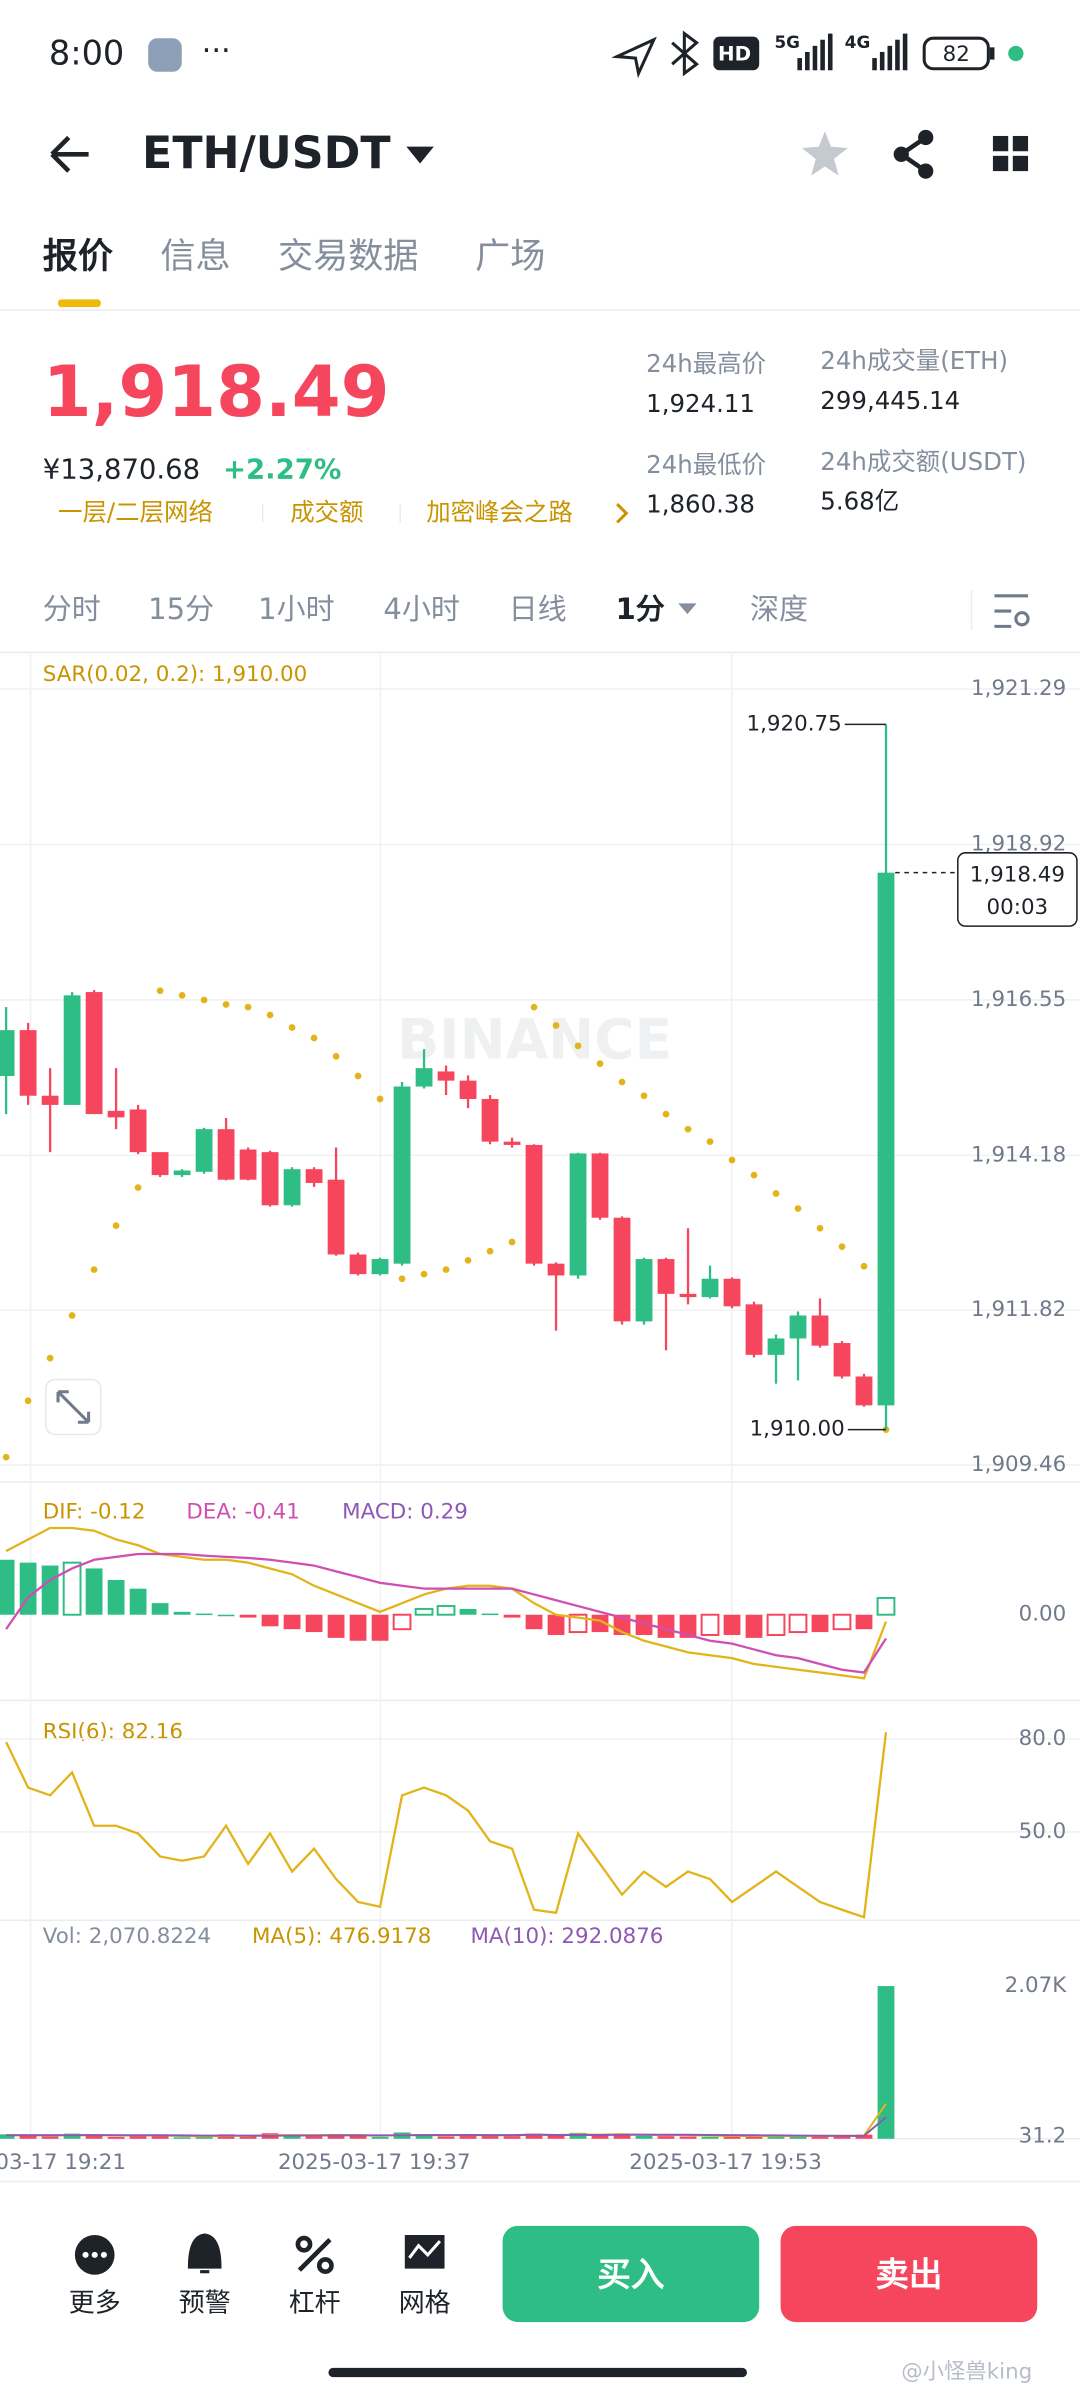  What do you see at coordinates (914, 360) in the screenshot?
I see `stat-label: 24h成交量(ETH)` at bounding box center [914, 360].